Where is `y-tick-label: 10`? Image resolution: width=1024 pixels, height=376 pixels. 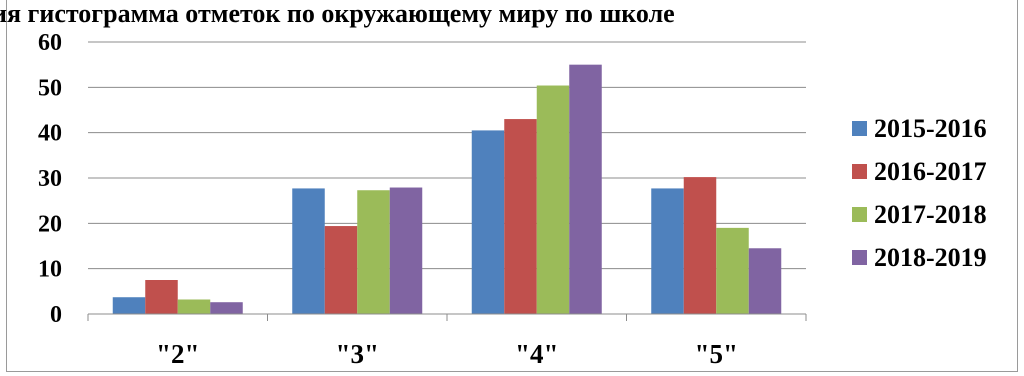 y-tick-label: 10 is located at coordinates (50, 270).